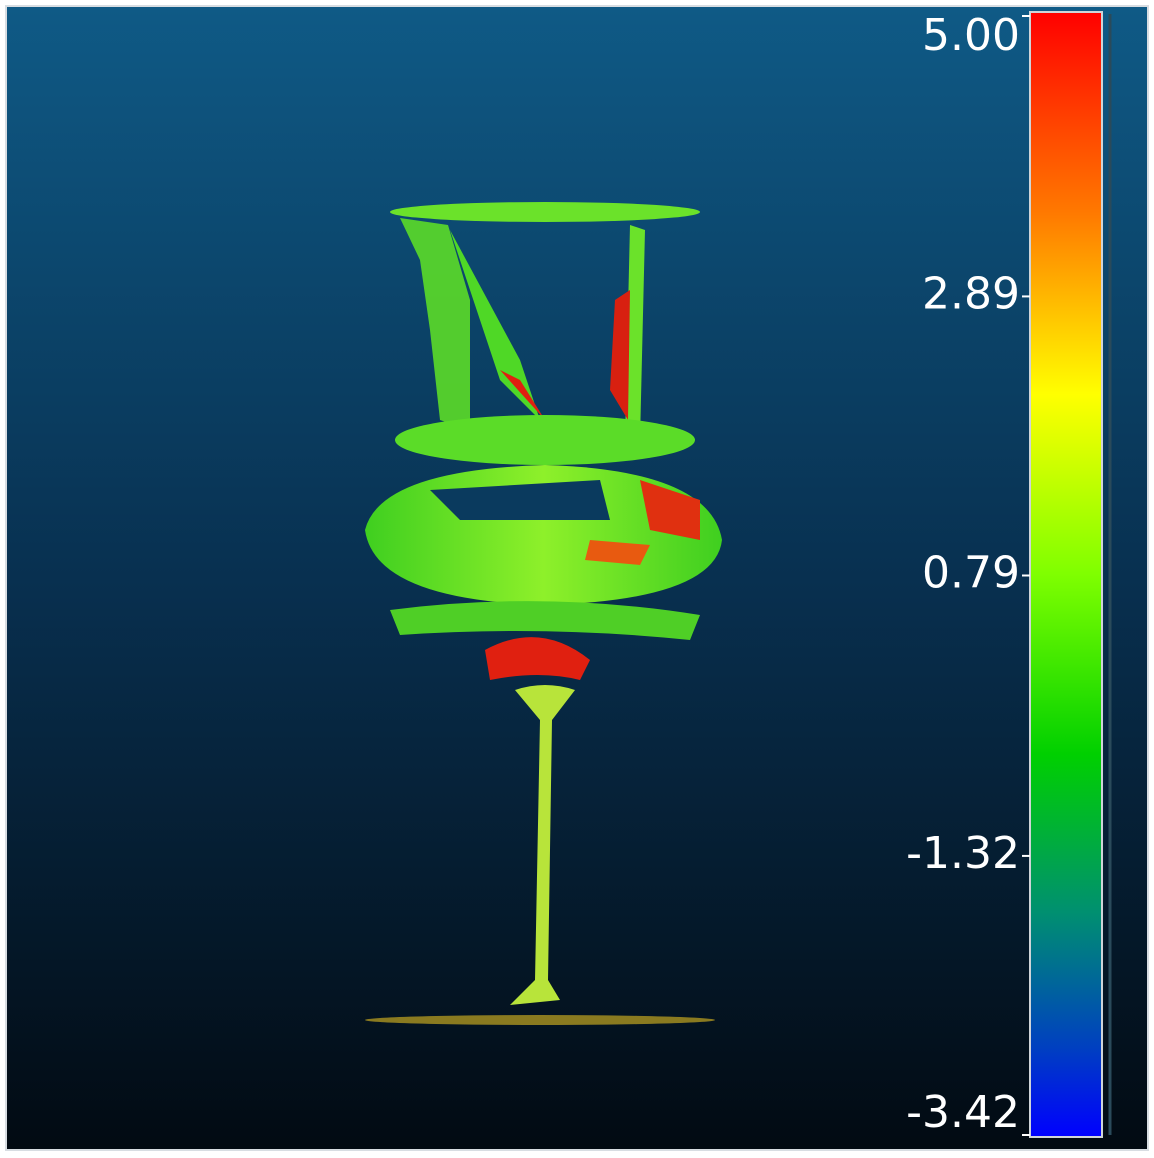 Image resolution: width=1154 pixels, height=1158 pixels. What do you see at coordinates (971, 35) in the screenshot?
I see `tick-label: 5.00` at bounding box center [971, 35].